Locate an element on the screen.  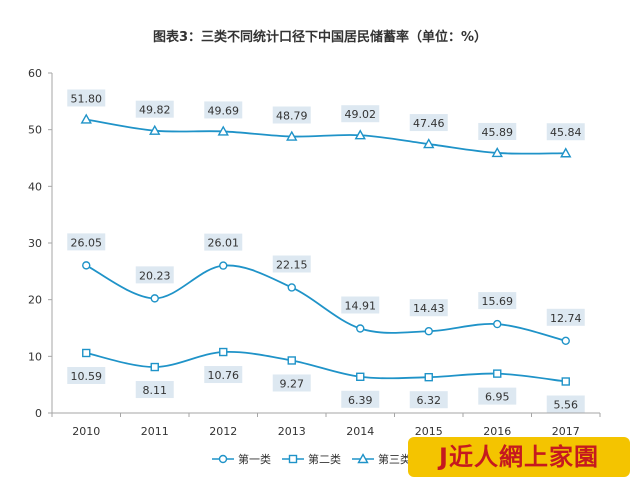
data-label: 12.74 is located at coordinates (566, 318).